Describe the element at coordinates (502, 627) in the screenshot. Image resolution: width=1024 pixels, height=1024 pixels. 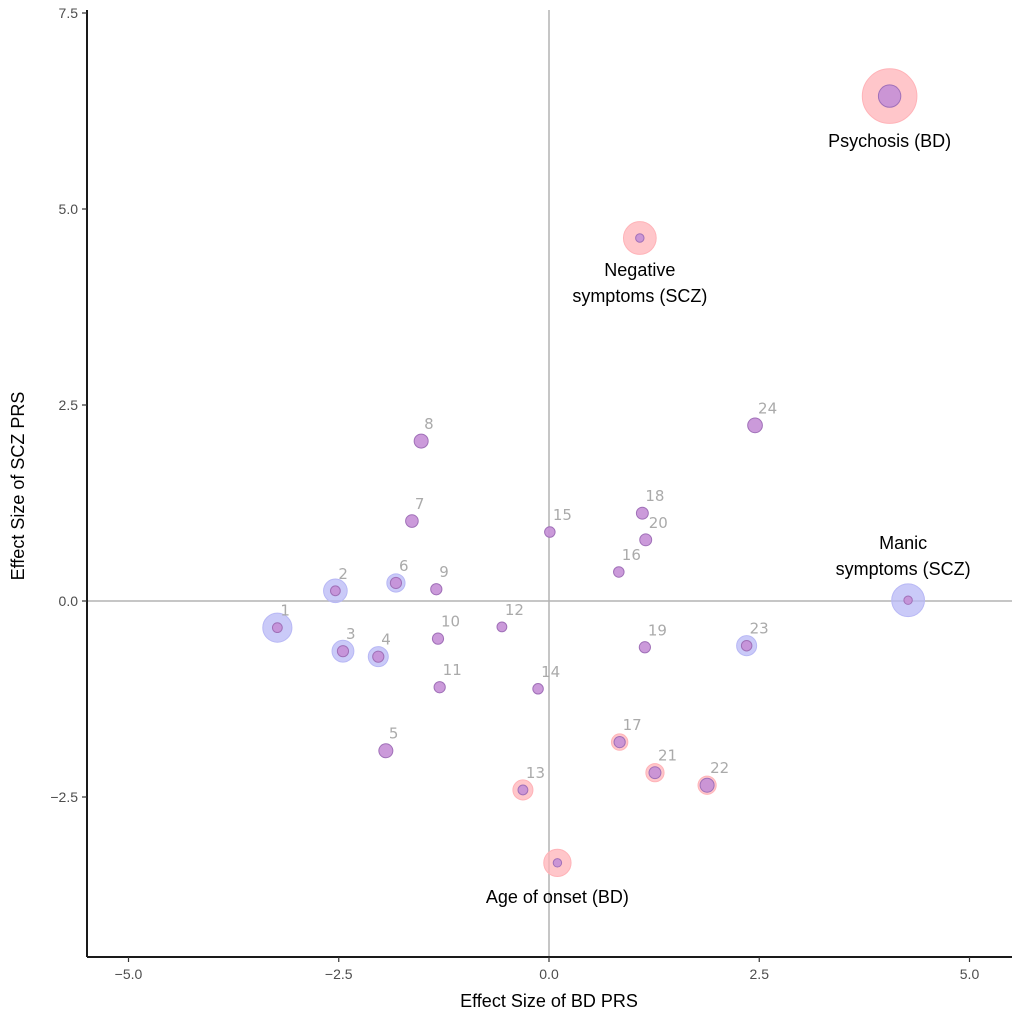
I see `point-12-marker` at that location.